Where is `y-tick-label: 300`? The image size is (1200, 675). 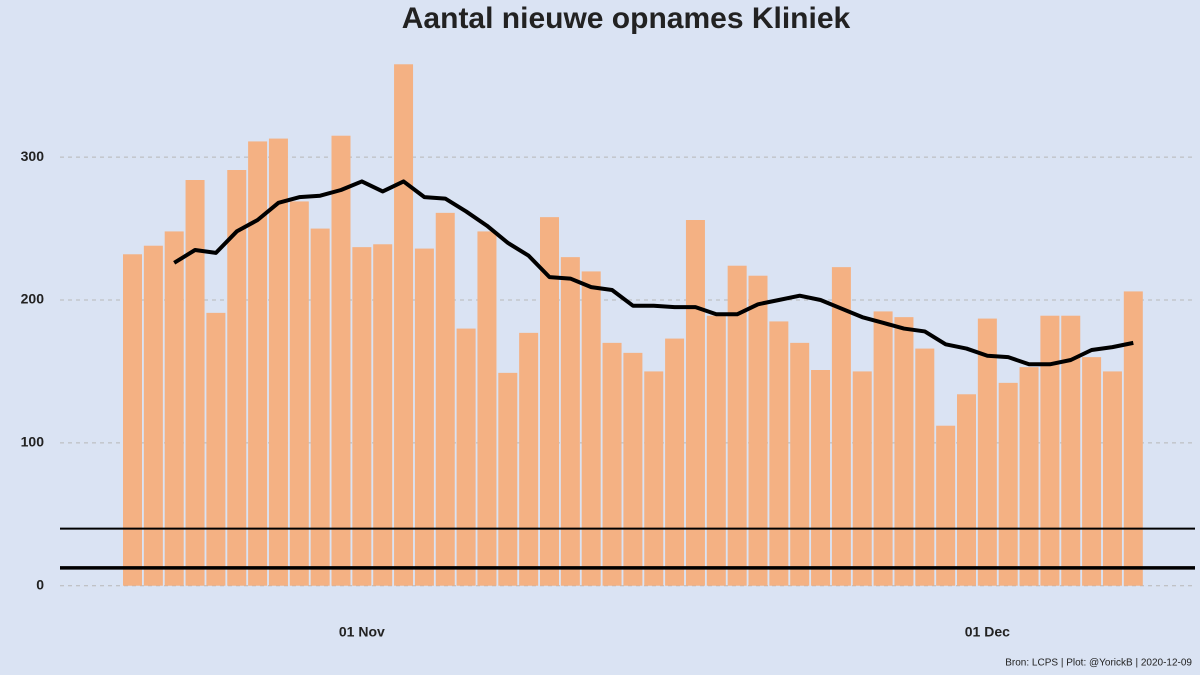
y-tick-label: 300 is located at coordinates (33, 156).